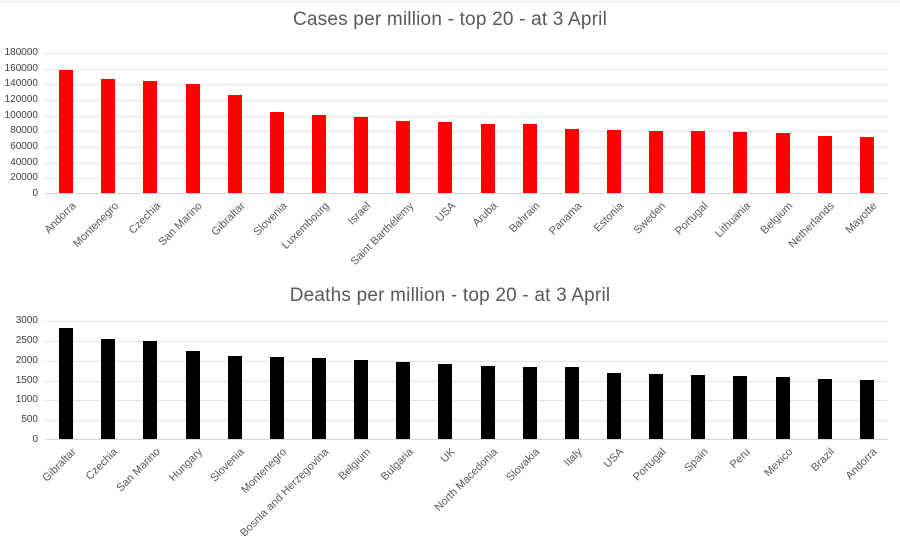 The height and width of the screenshot is (546, 900). What do you see at coordinates (696, 460) in the screenshot?
I see `x-tick-label: Spain` at bounding box center [696, 460].